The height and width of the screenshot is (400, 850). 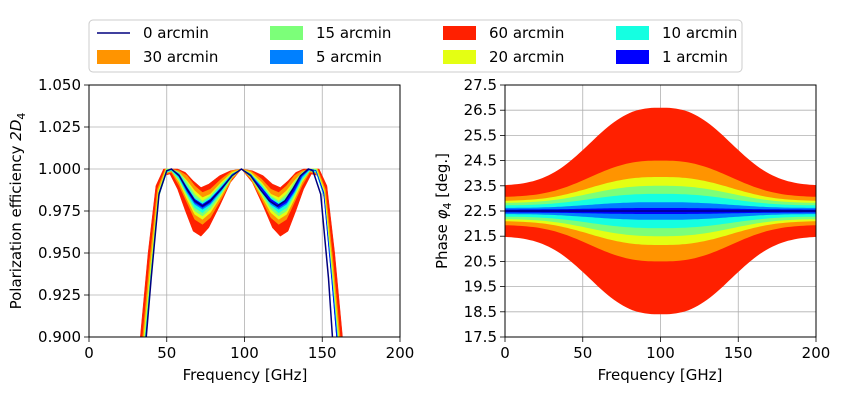 I want to click on efficiency-y-axis-label: Polarization efficiency 2D4, so click(x=17, y=211).